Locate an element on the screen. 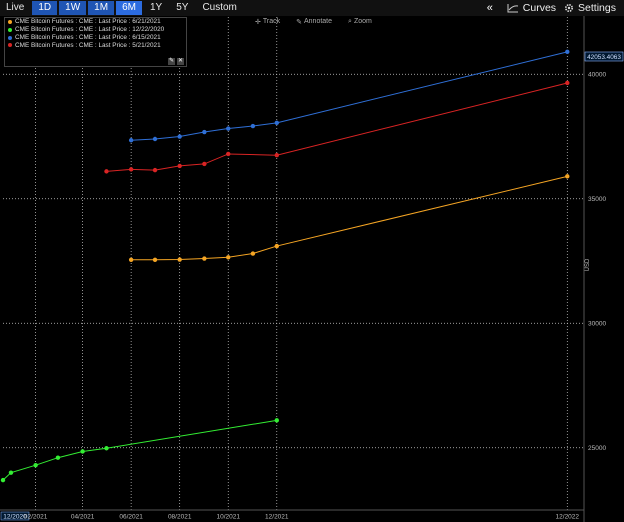 The image size is (624, 522). y-tick-label: 40000 is located at coordinates (597, 74).